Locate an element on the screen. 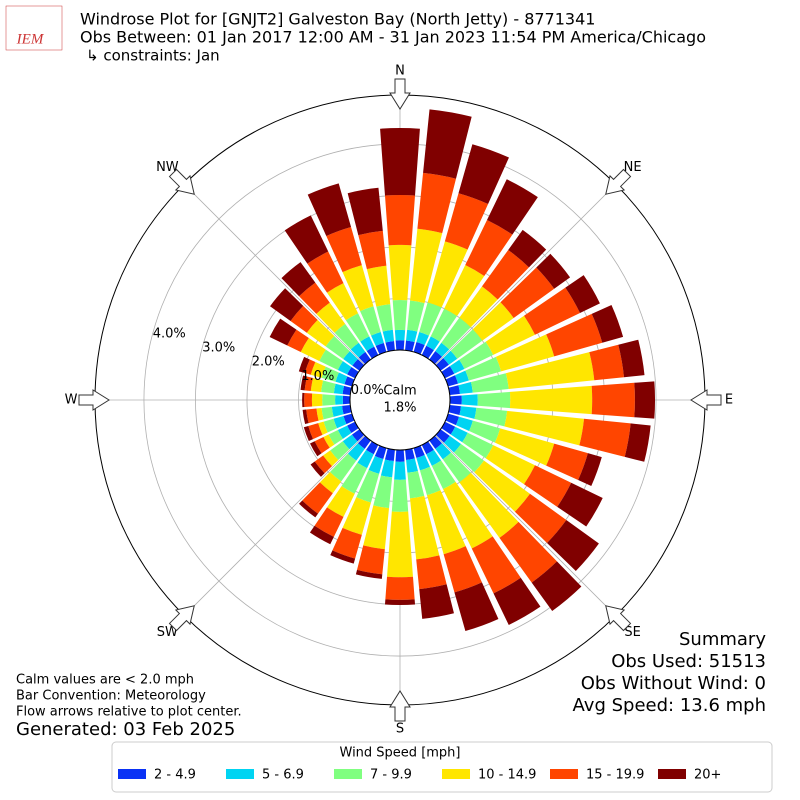 This screenshot has height=800, width=800. note: Calm values are < 2.0 mph is located at coordinates (105, 680).